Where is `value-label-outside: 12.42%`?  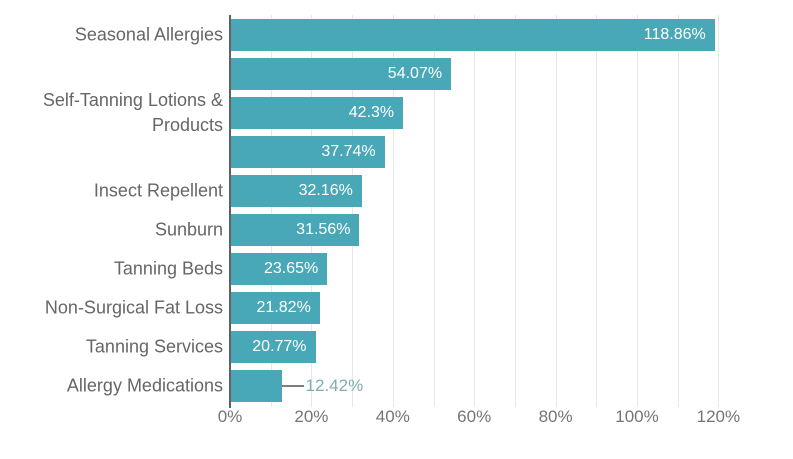 value-label-outside: 12.42% is located at coordinates (322, 386).